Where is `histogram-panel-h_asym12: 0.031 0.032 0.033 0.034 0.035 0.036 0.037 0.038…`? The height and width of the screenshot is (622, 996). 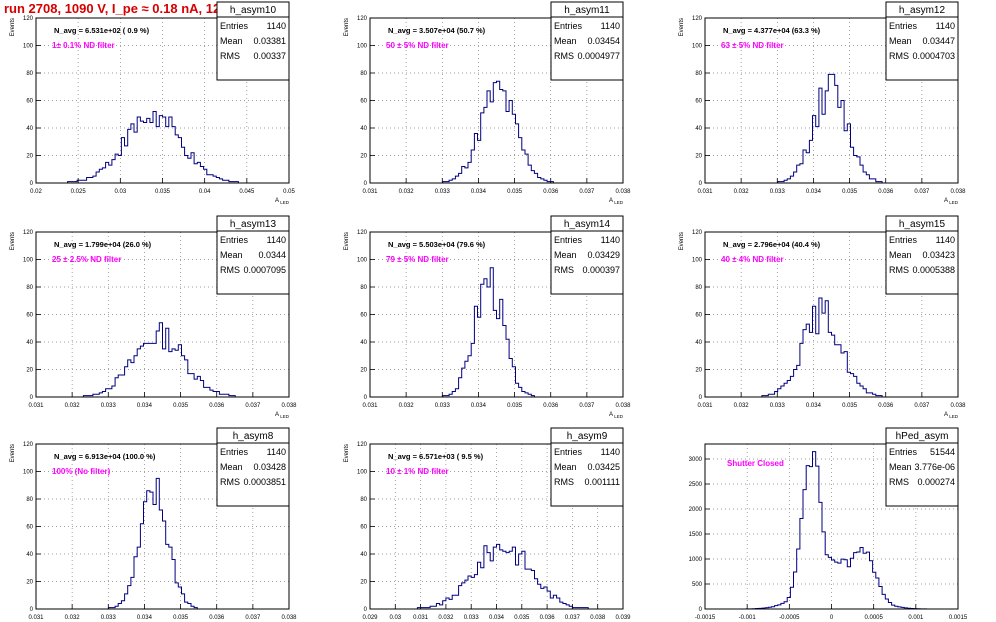 histogram-panel-h_asym12: 0.031 0.032 0.033 0.034 0.035 0.036 0.037 0.038… is located at coordinates (822, 103).